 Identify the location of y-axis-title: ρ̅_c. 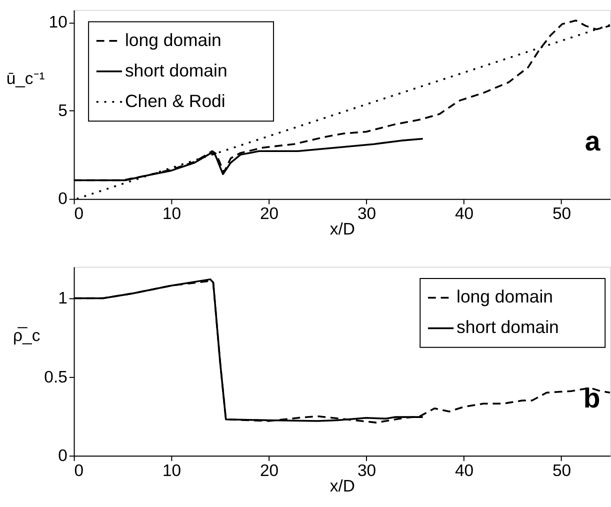
(26, 335).